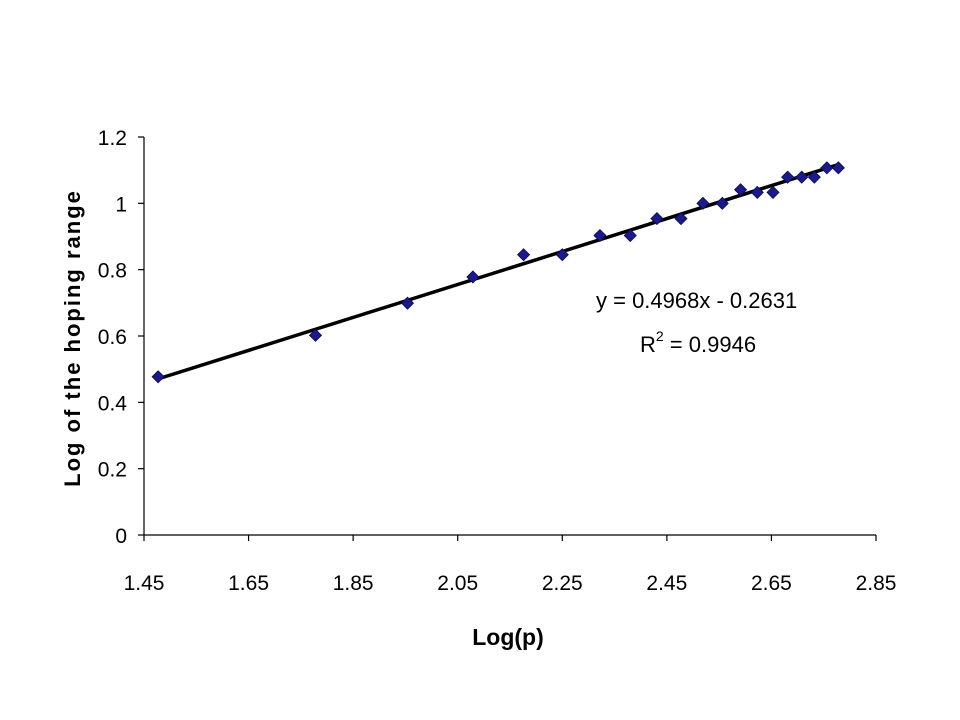 This screenshot has width=960, height=720. Describe the element at coordinates (72, 338) in the screenshot. I see `y-axis-label: Log of the hoping range` at that location.